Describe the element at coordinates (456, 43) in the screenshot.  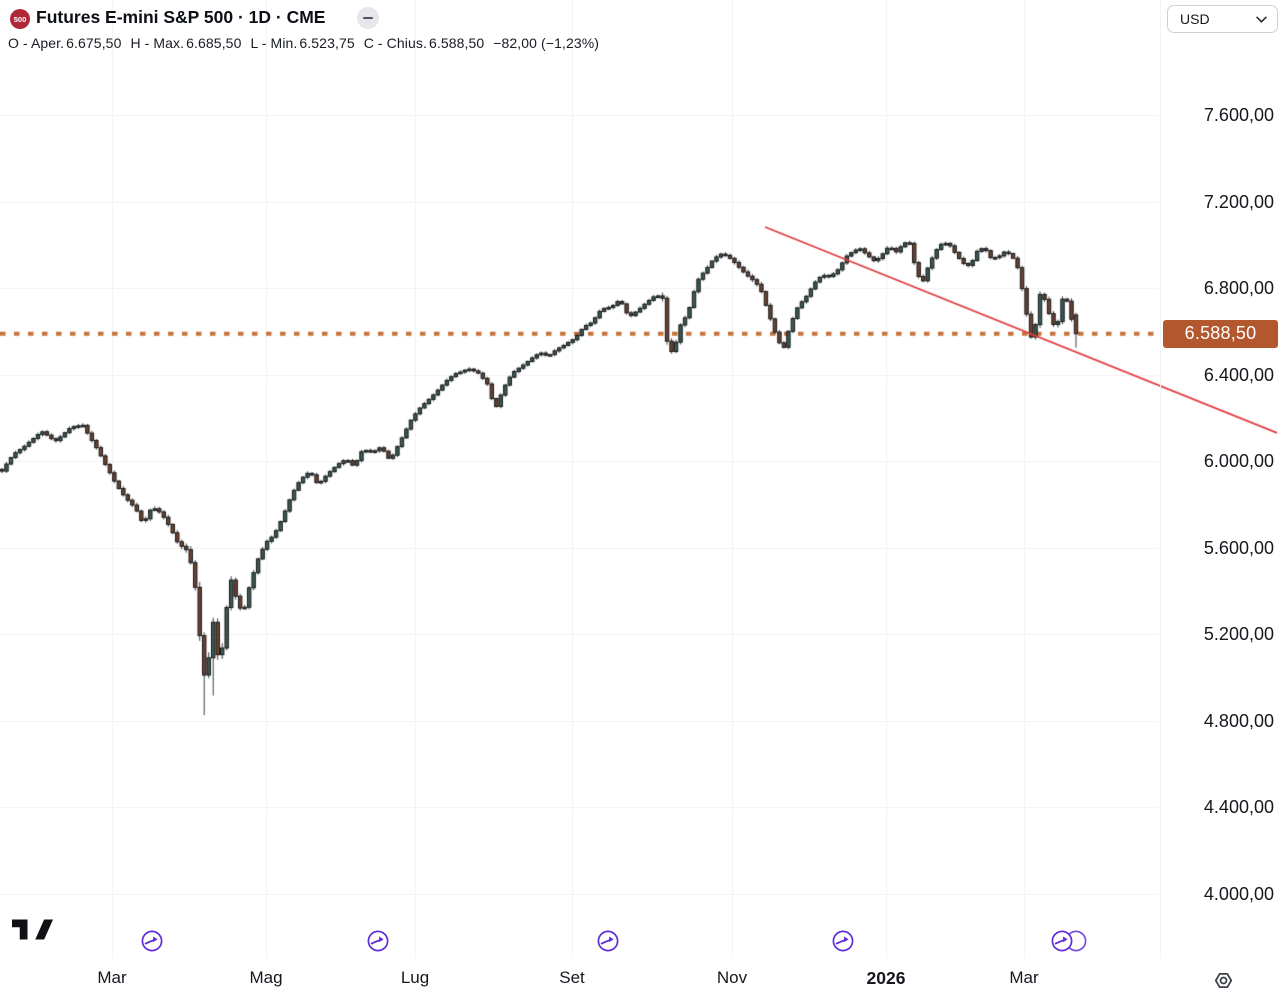
I see `close-value: 6.588,50` at that location.